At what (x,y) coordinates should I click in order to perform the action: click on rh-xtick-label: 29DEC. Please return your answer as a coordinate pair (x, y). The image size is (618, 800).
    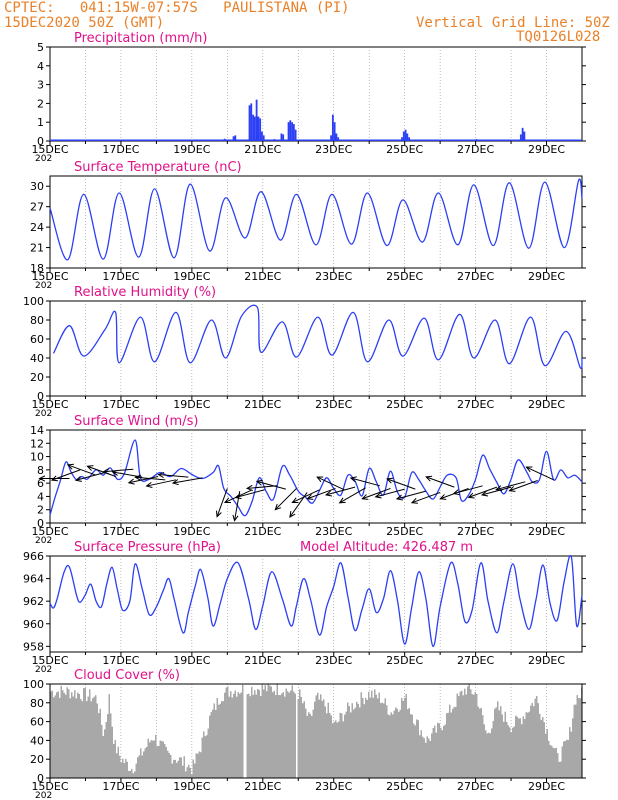
    Looking at the image, I should click on (546, 404).